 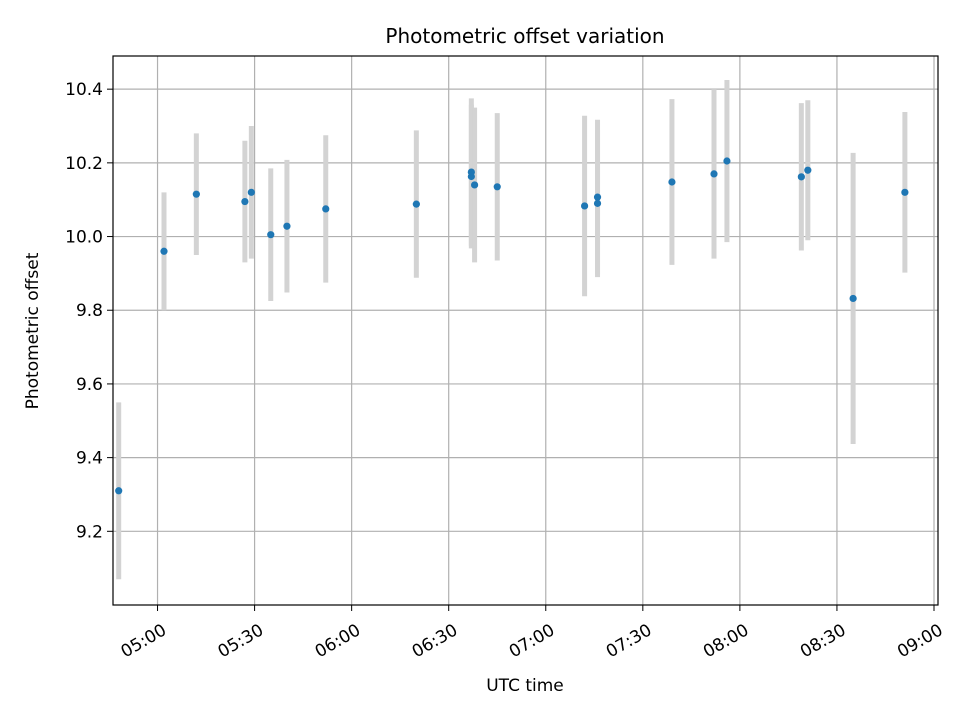 I want to click on y-tick-label: 9.8, so click(x=89, y=311).